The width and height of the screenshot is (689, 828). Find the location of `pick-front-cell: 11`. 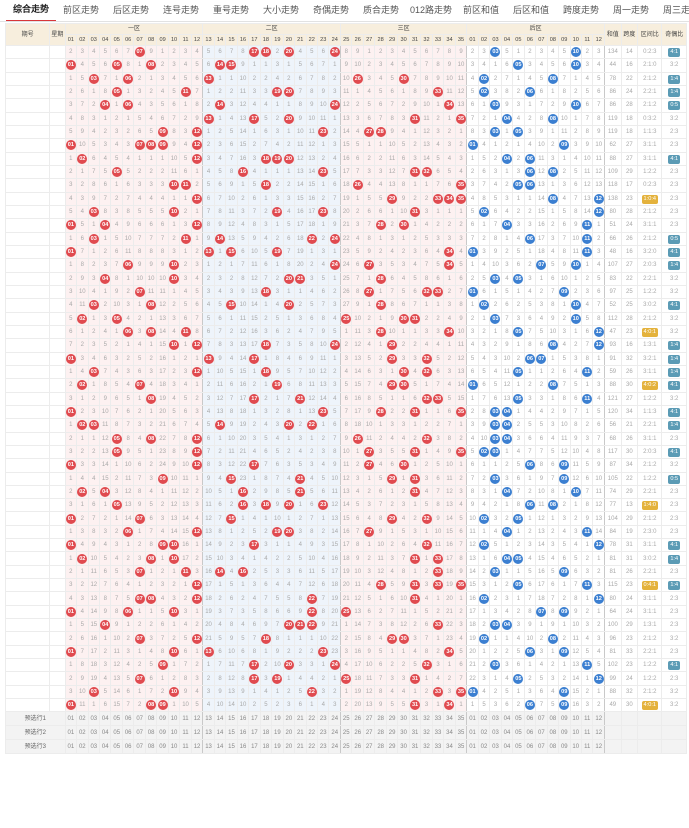

pick-front-cell: 11 is located at coordinates (185, 719).